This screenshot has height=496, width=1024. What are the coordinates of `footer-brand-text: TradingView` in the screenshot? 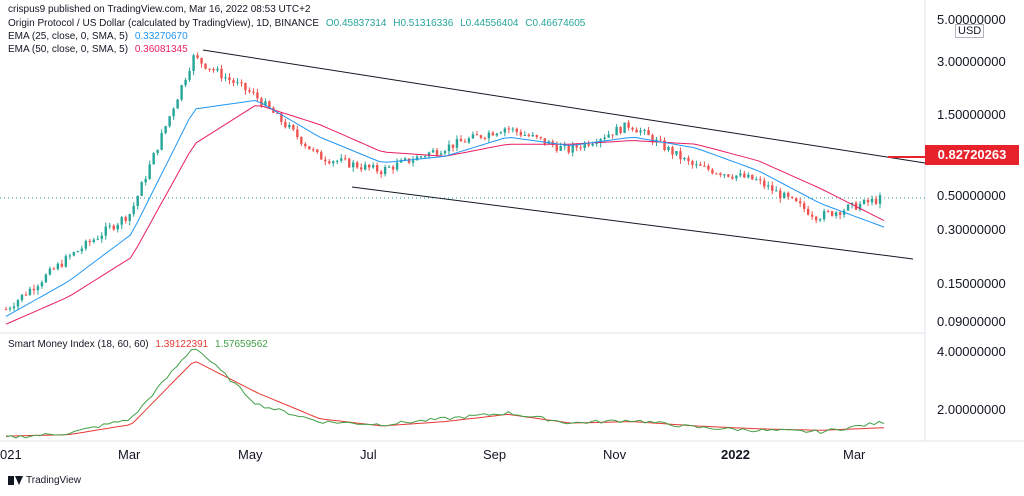 It's located at (54, 480).